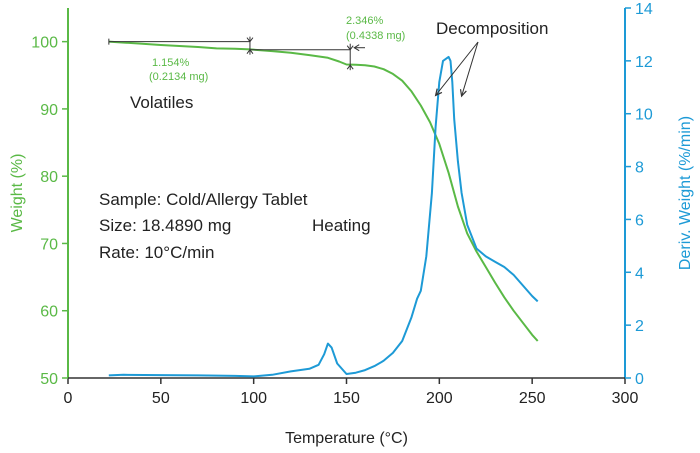 Image resolution: width=700 pixels, height=453 pixels. I want to click on x-tick-label: 250, so click(532, 398).